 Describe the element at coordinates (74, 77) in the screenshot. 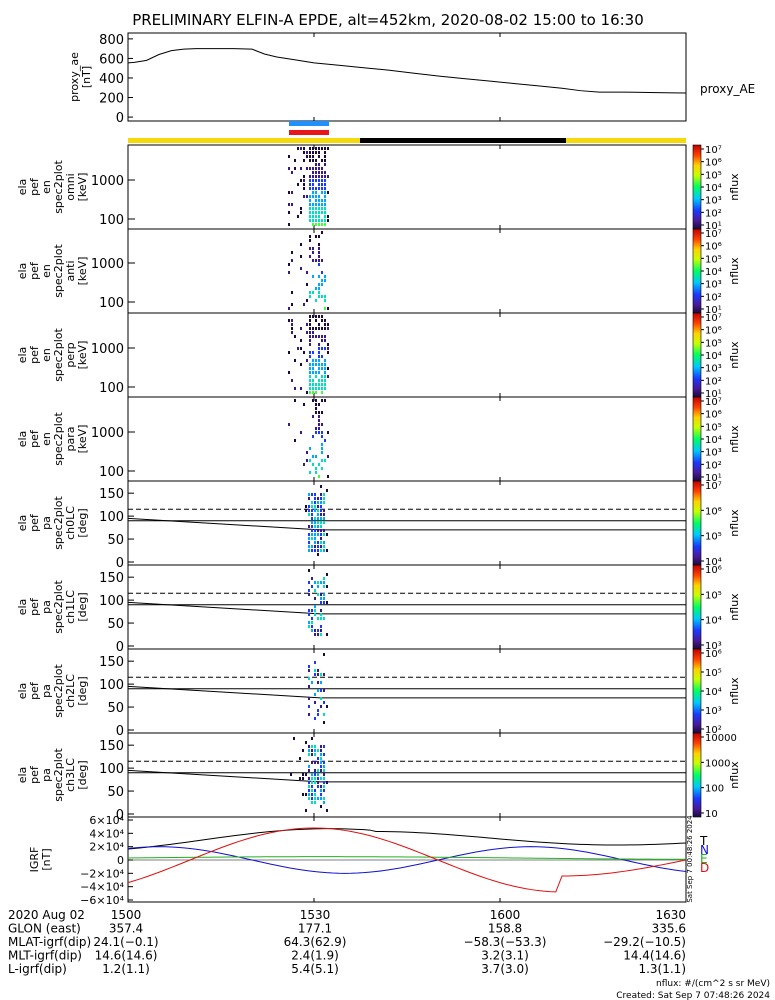

I see `y-axis-label: proxy_ae` at that location.